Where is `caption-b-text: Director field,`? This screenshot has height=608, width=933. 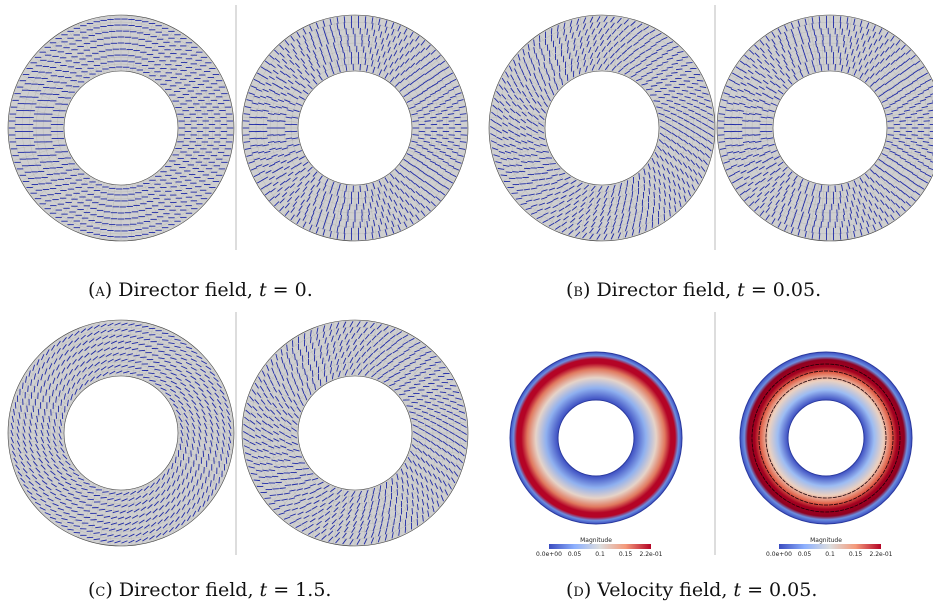 caption-b-text: Director field, is located at coordinates (667, 290).